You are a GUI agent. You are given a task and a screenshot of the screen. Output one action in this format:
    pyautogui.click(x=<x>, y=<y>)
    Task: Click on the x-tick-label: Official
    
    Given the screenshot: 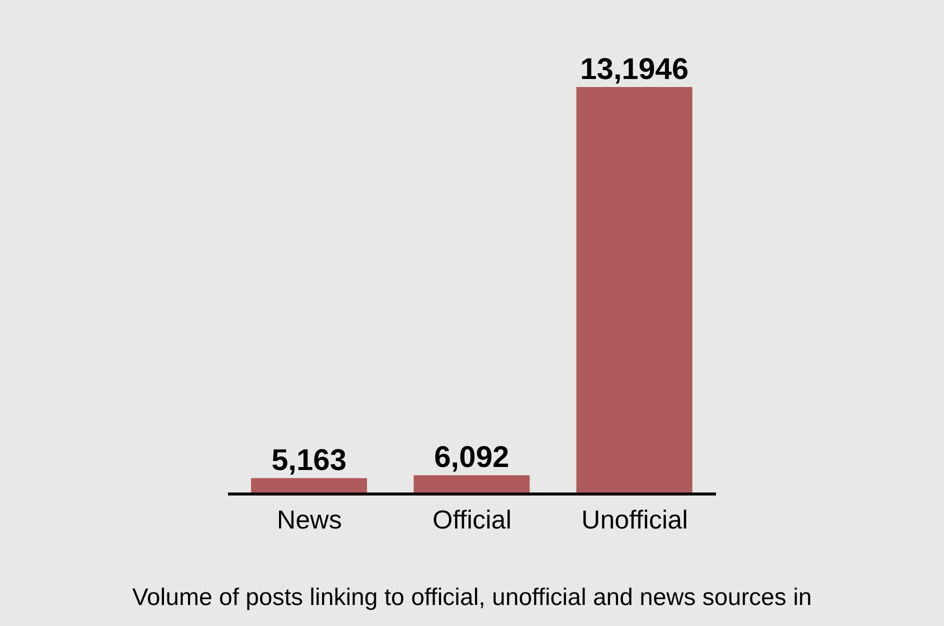 What is the action you would take?
    pyautogui.click(x=472, y=519)
    